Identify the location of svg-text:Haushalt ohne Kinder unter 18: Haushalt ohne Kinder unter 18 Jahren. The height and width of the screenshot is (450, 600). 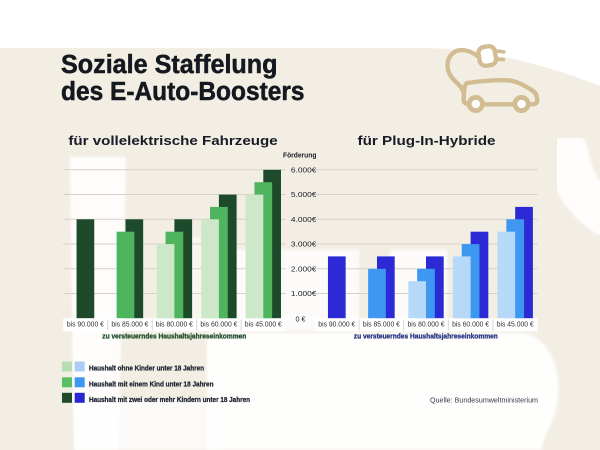
(146, 369).